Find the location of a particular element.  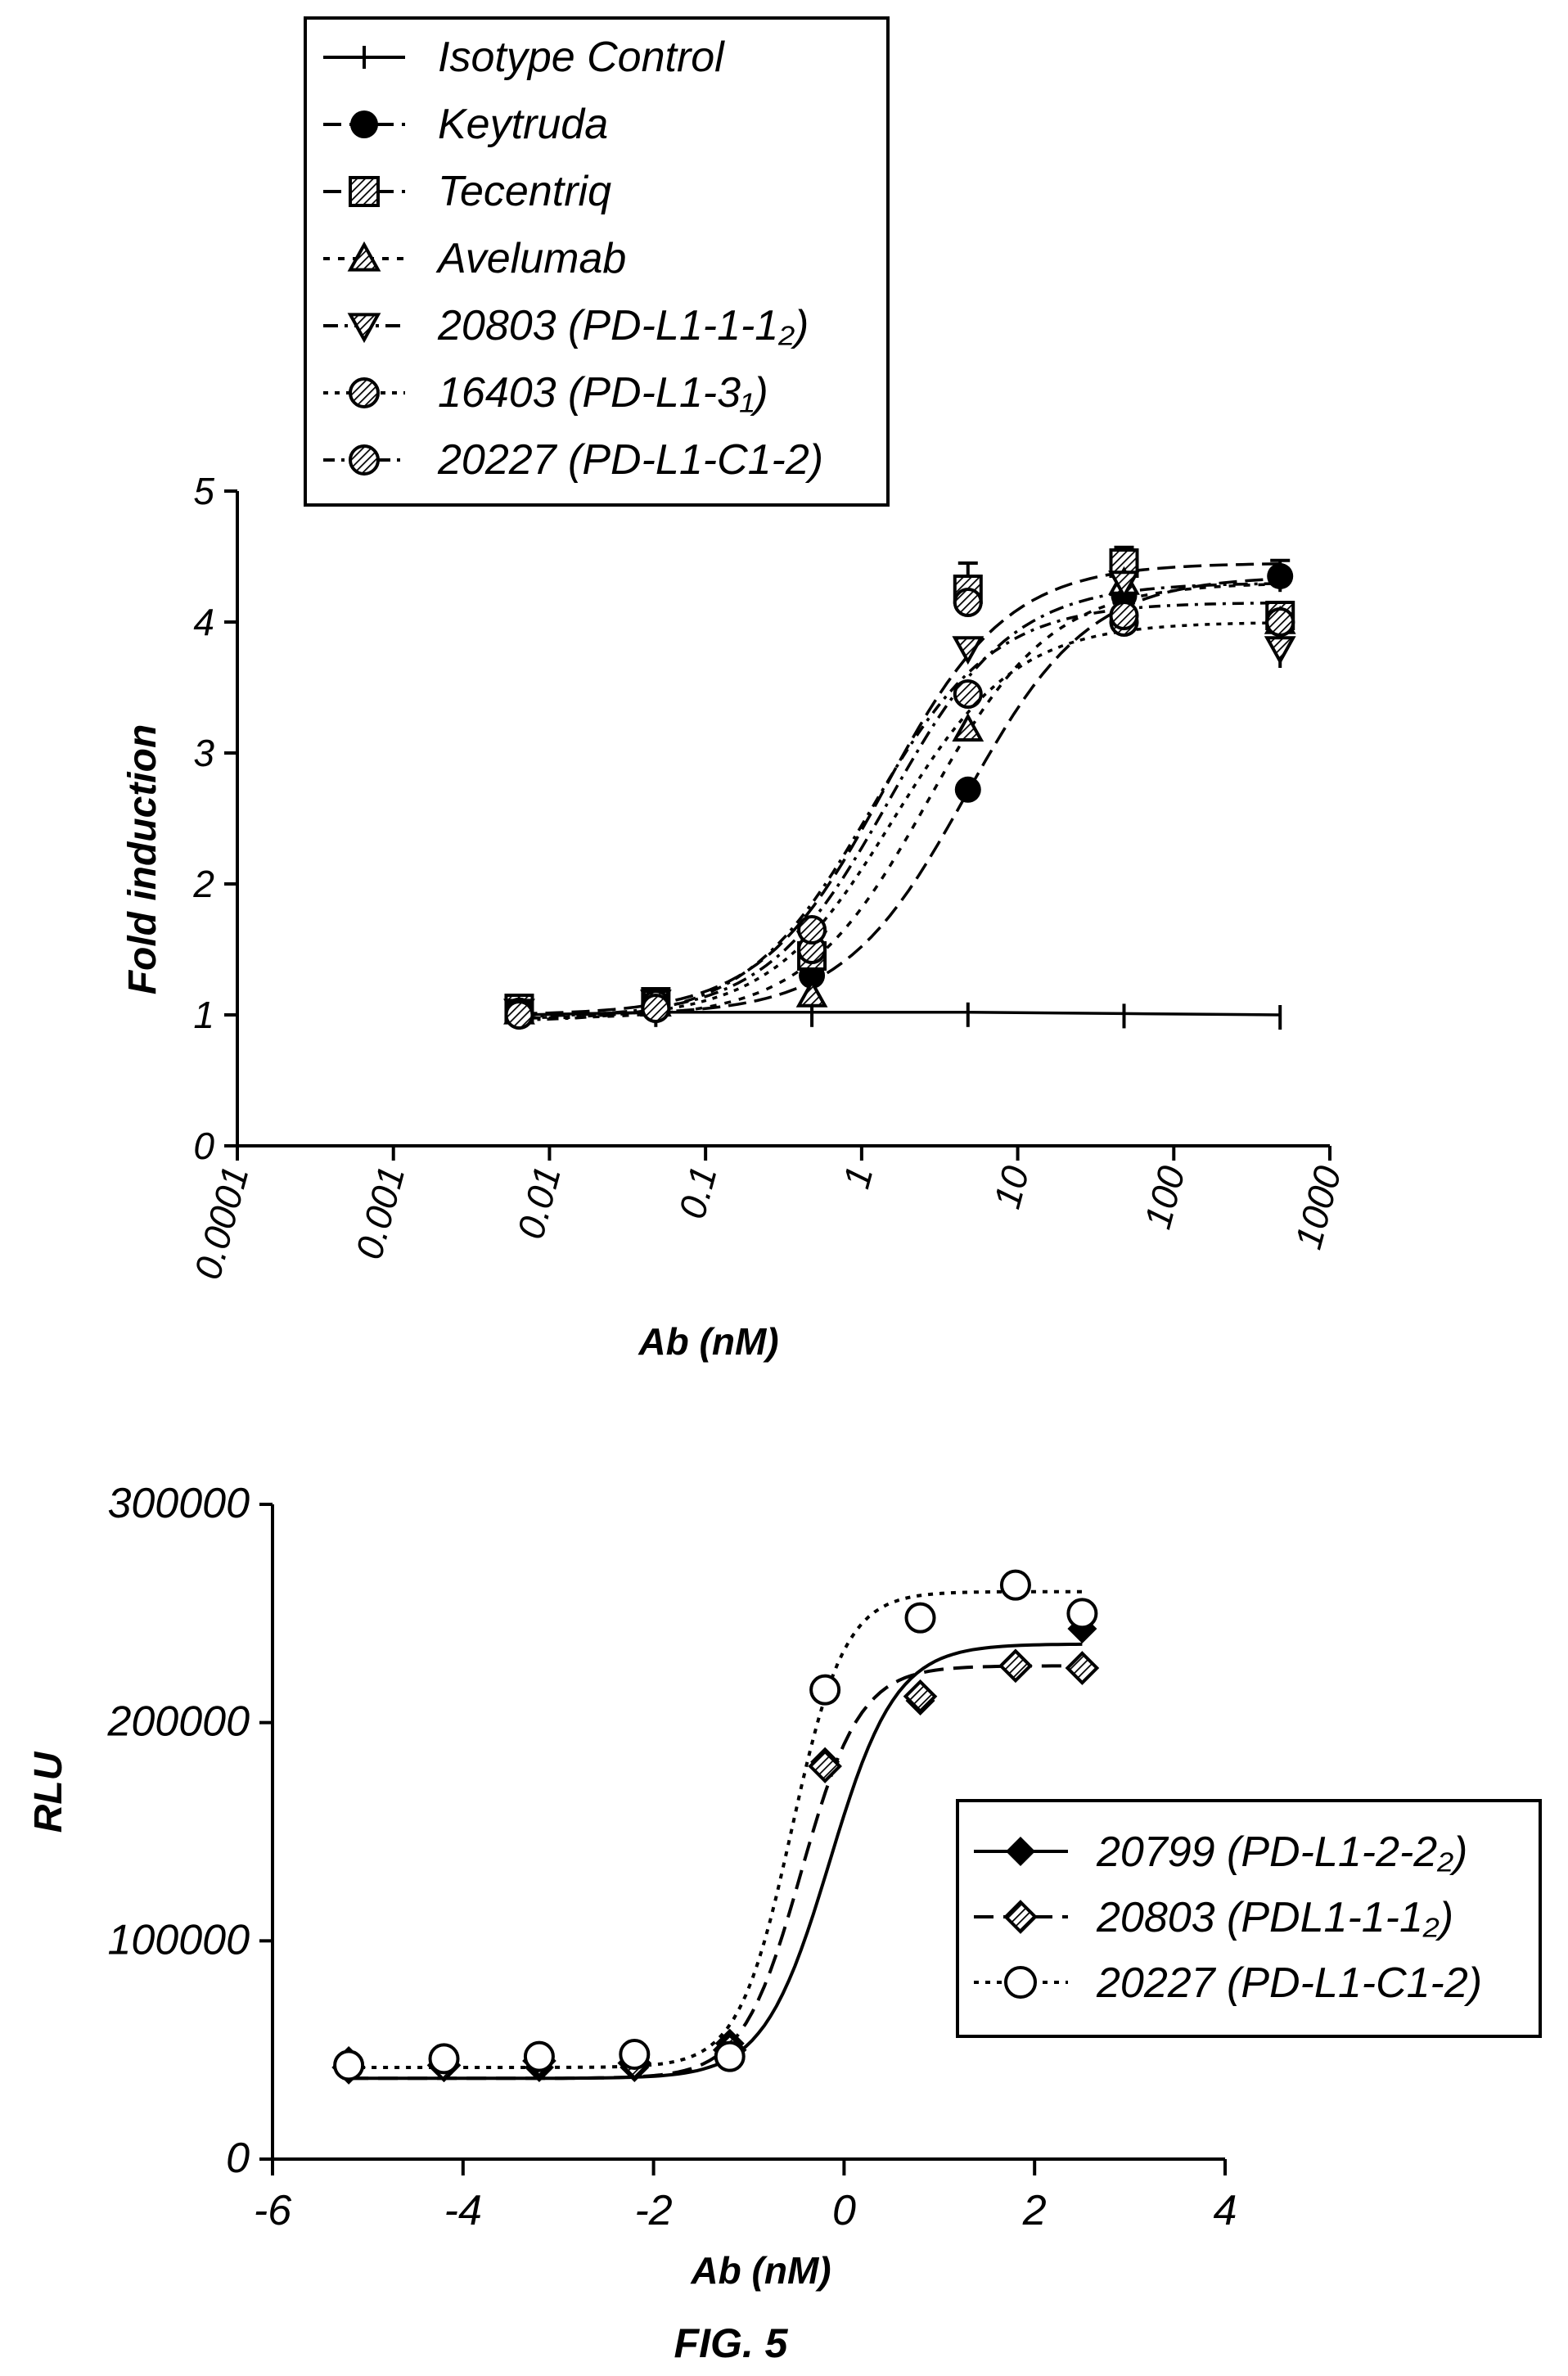

bottom-chart-x-axis-label: Ab (nM) is located at coordinates (760, 2271).